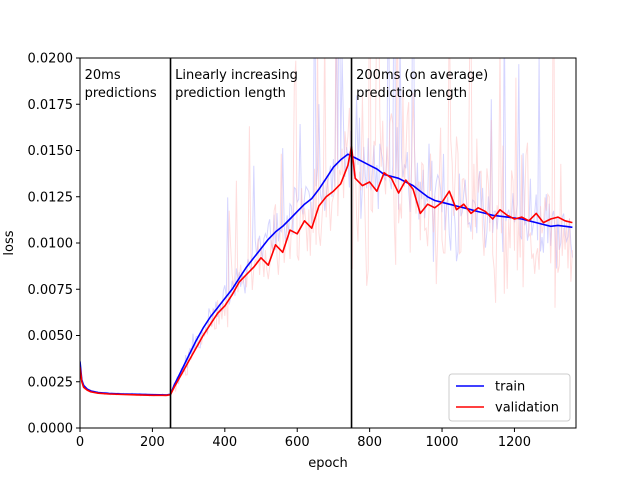 This screenshot has width=640, height=480. Describe the element at coordinates (369, 442) in the screenshot. I see `x-tick-label: 800` at that location.